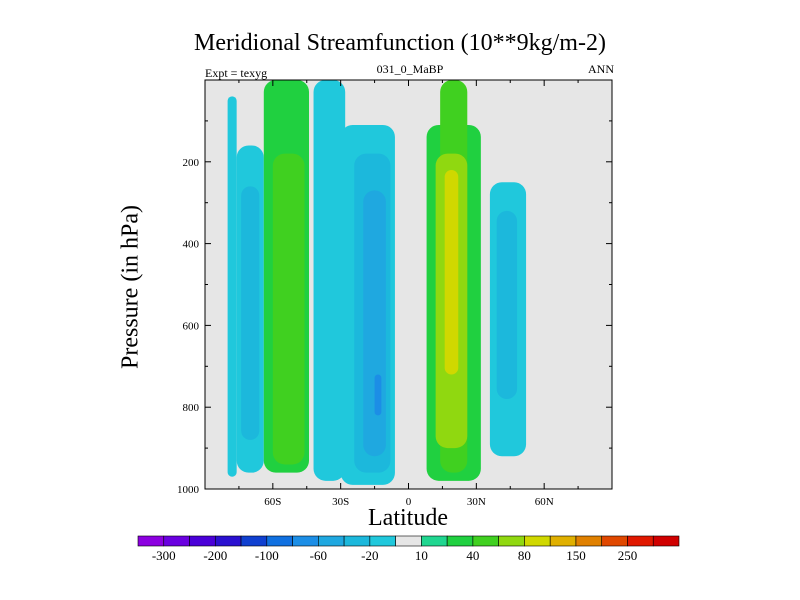 The image size is (800, 600). What do you see at coordinates (544, 502) in the screenshot?
I see `x-tick-label: 60N` at bounding box center [544, 502].